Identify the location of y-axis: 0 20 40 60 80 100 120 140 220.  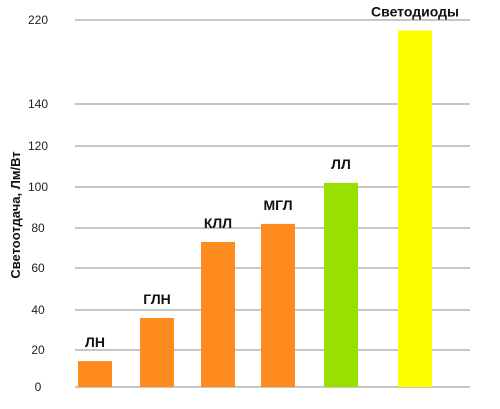
(38, 203).